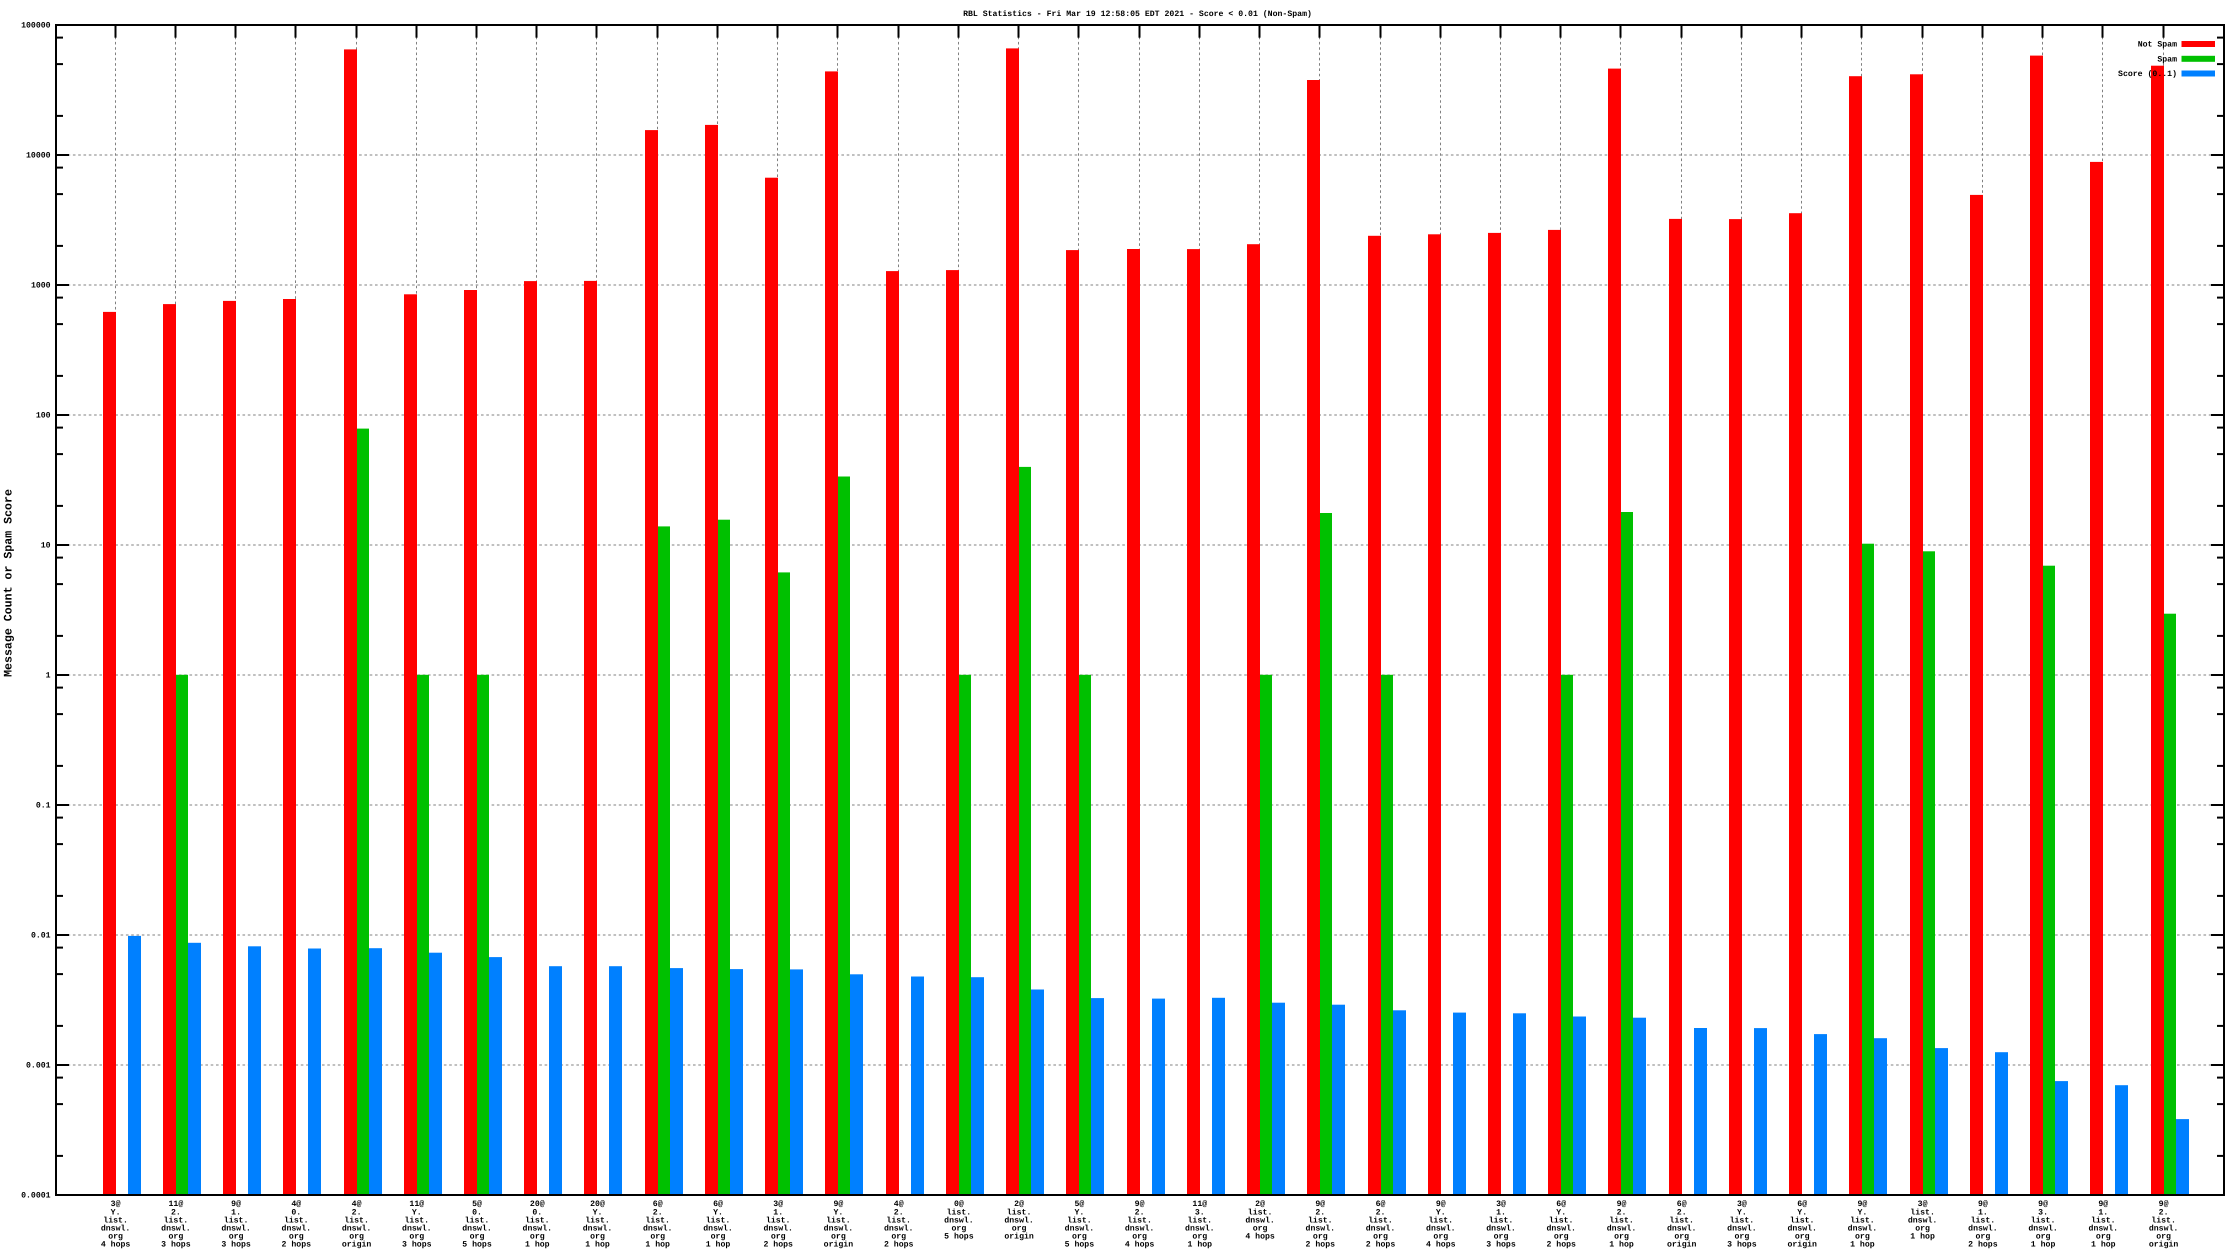 The height and width of the screenshot is (1260, 2240). Describe the element at coordinates (537, 1204) in the screenshot. I see `svg-text: 20@` at that location.